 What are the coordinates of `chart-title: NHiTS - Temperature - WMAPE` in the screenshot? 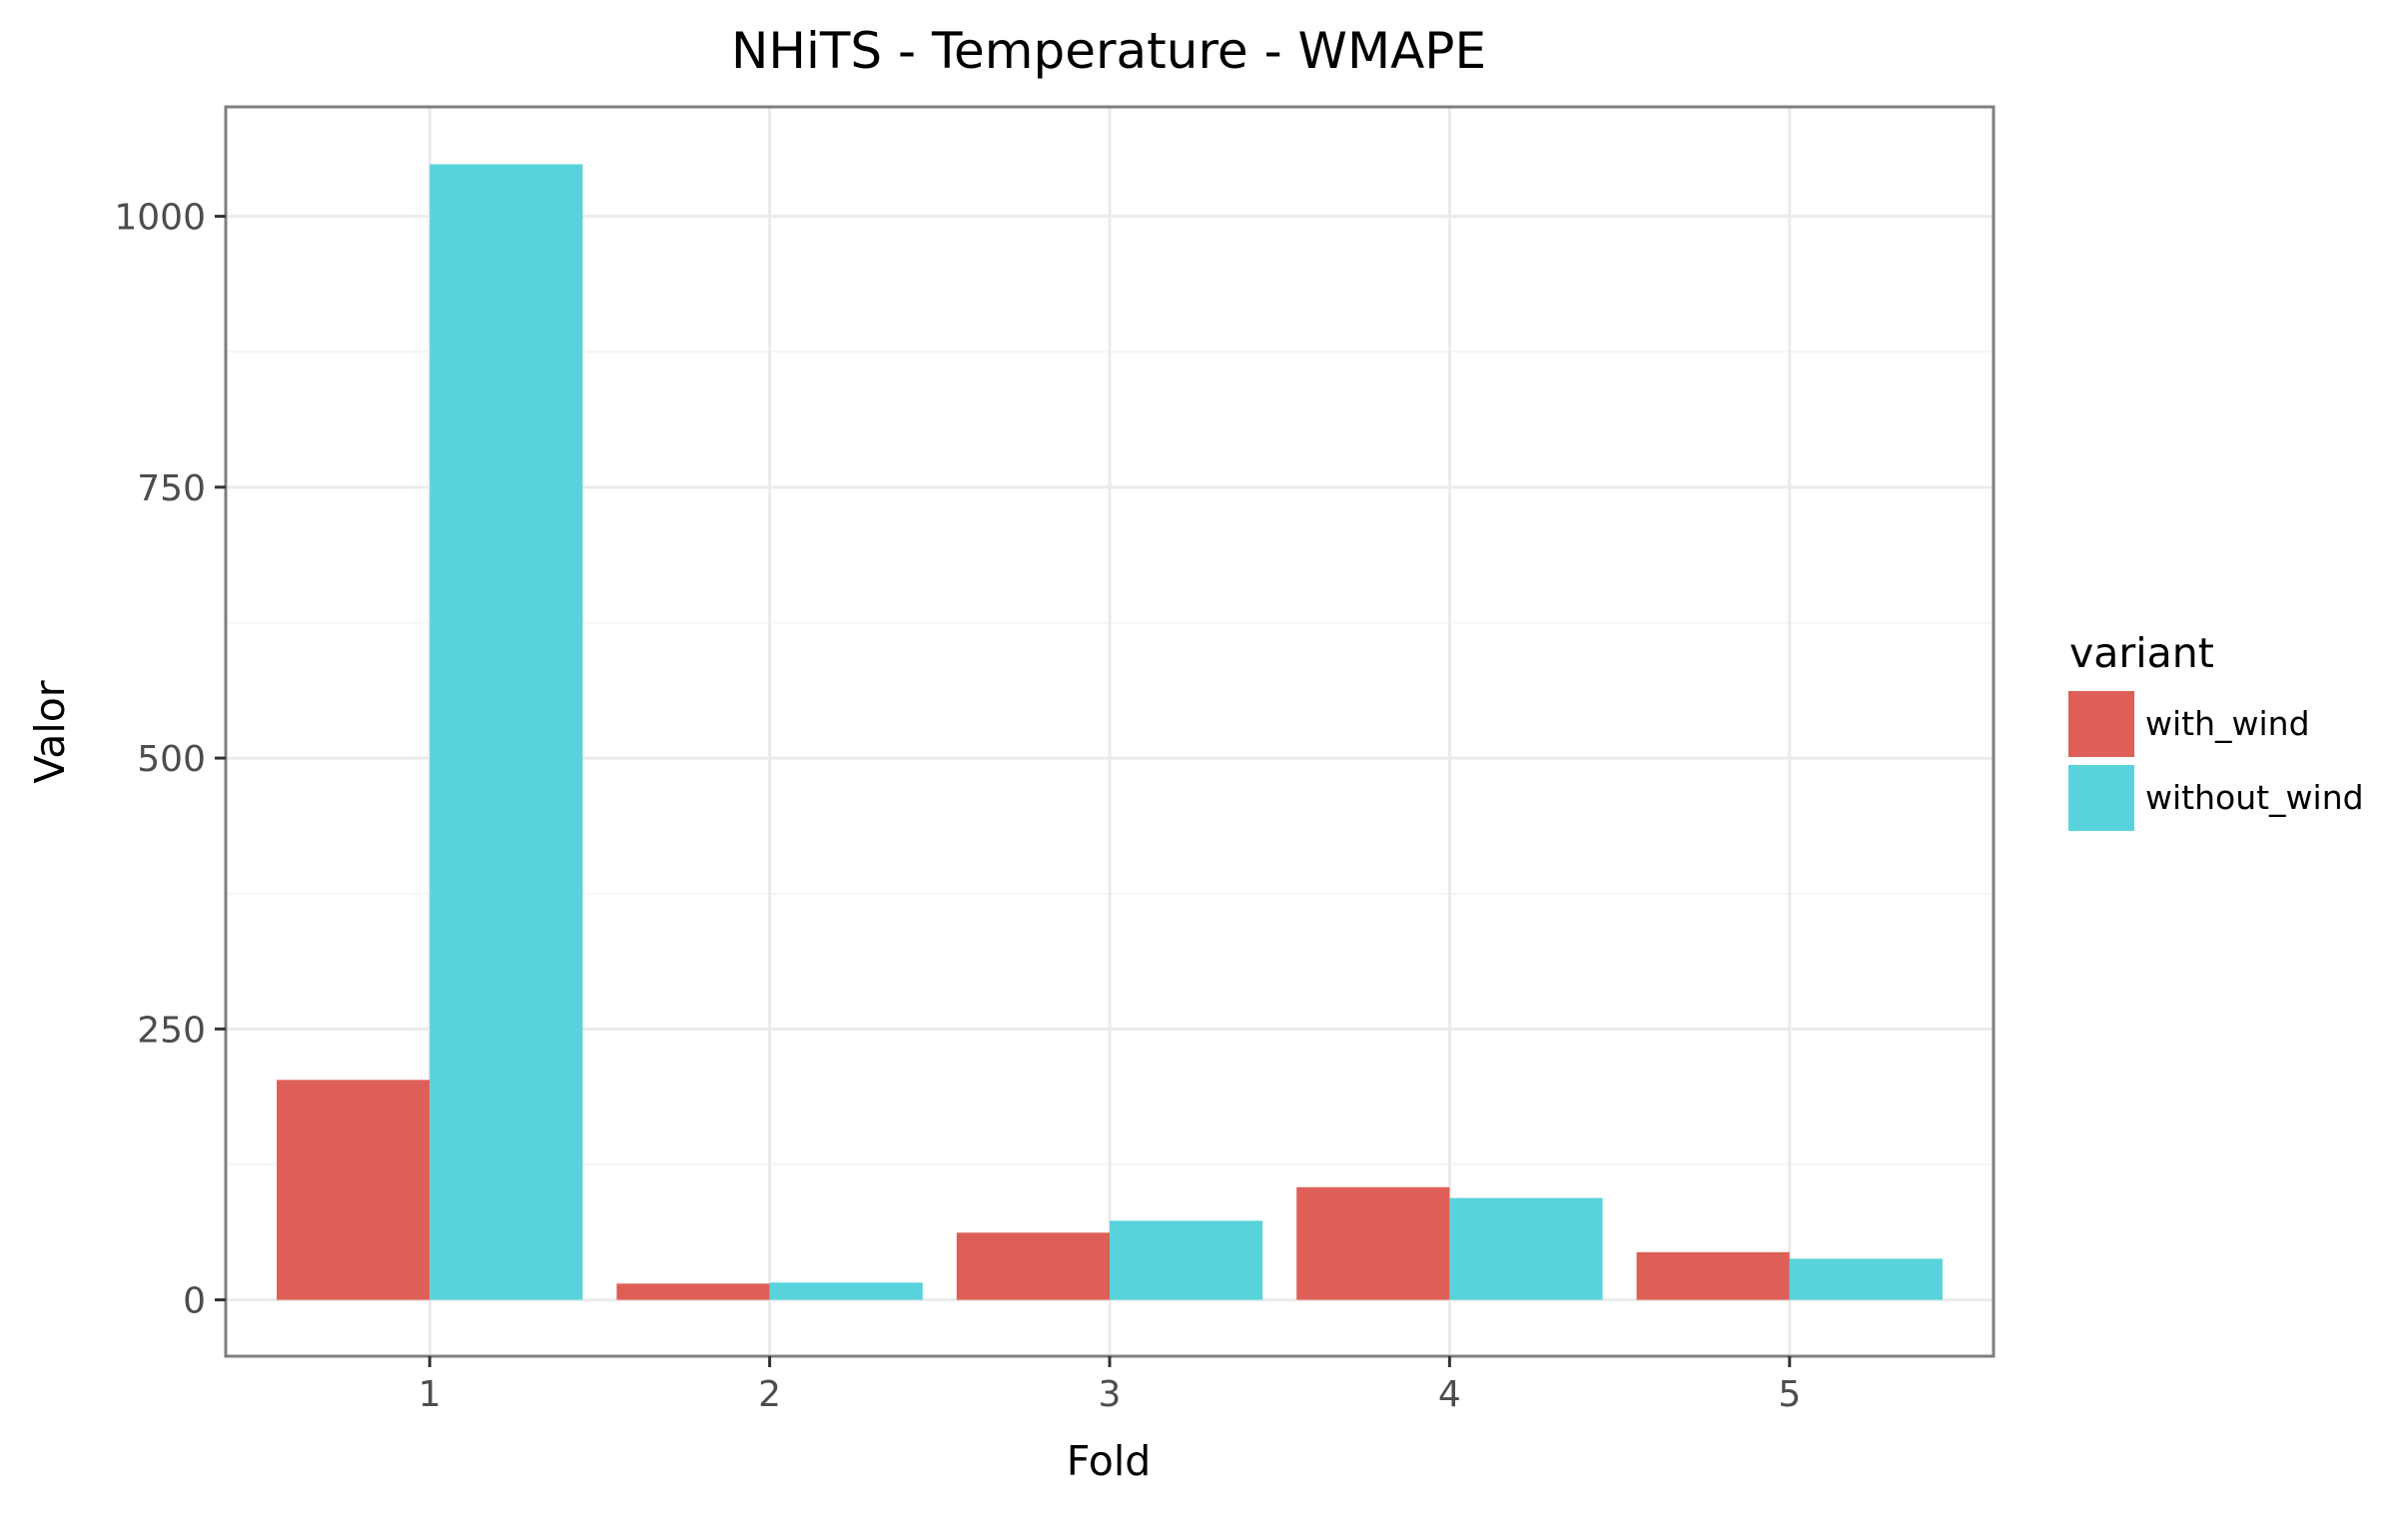 It's located at (1108, 51).